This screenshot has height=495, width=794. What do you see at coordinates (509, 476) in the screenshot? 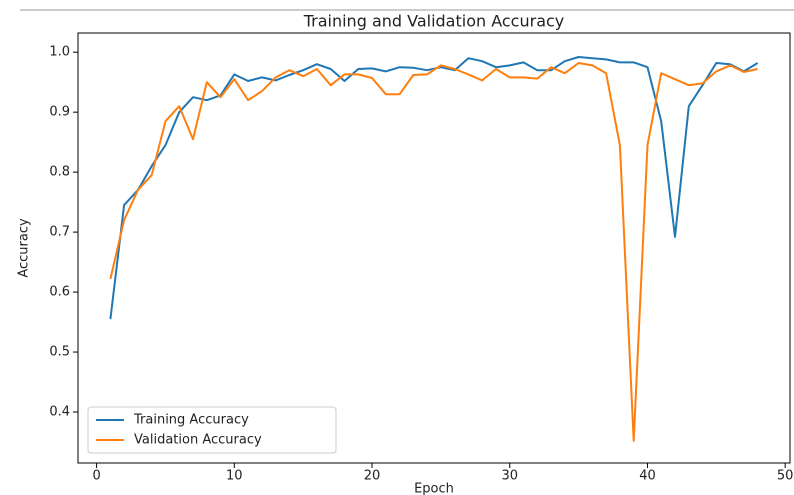
I see `x-tick-label: 30` at bounding box center [509, 476].